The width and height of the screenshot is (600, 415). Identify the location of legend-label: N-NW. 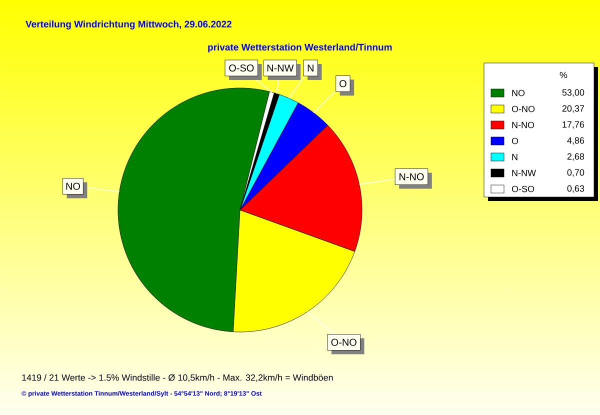
(524, 173).